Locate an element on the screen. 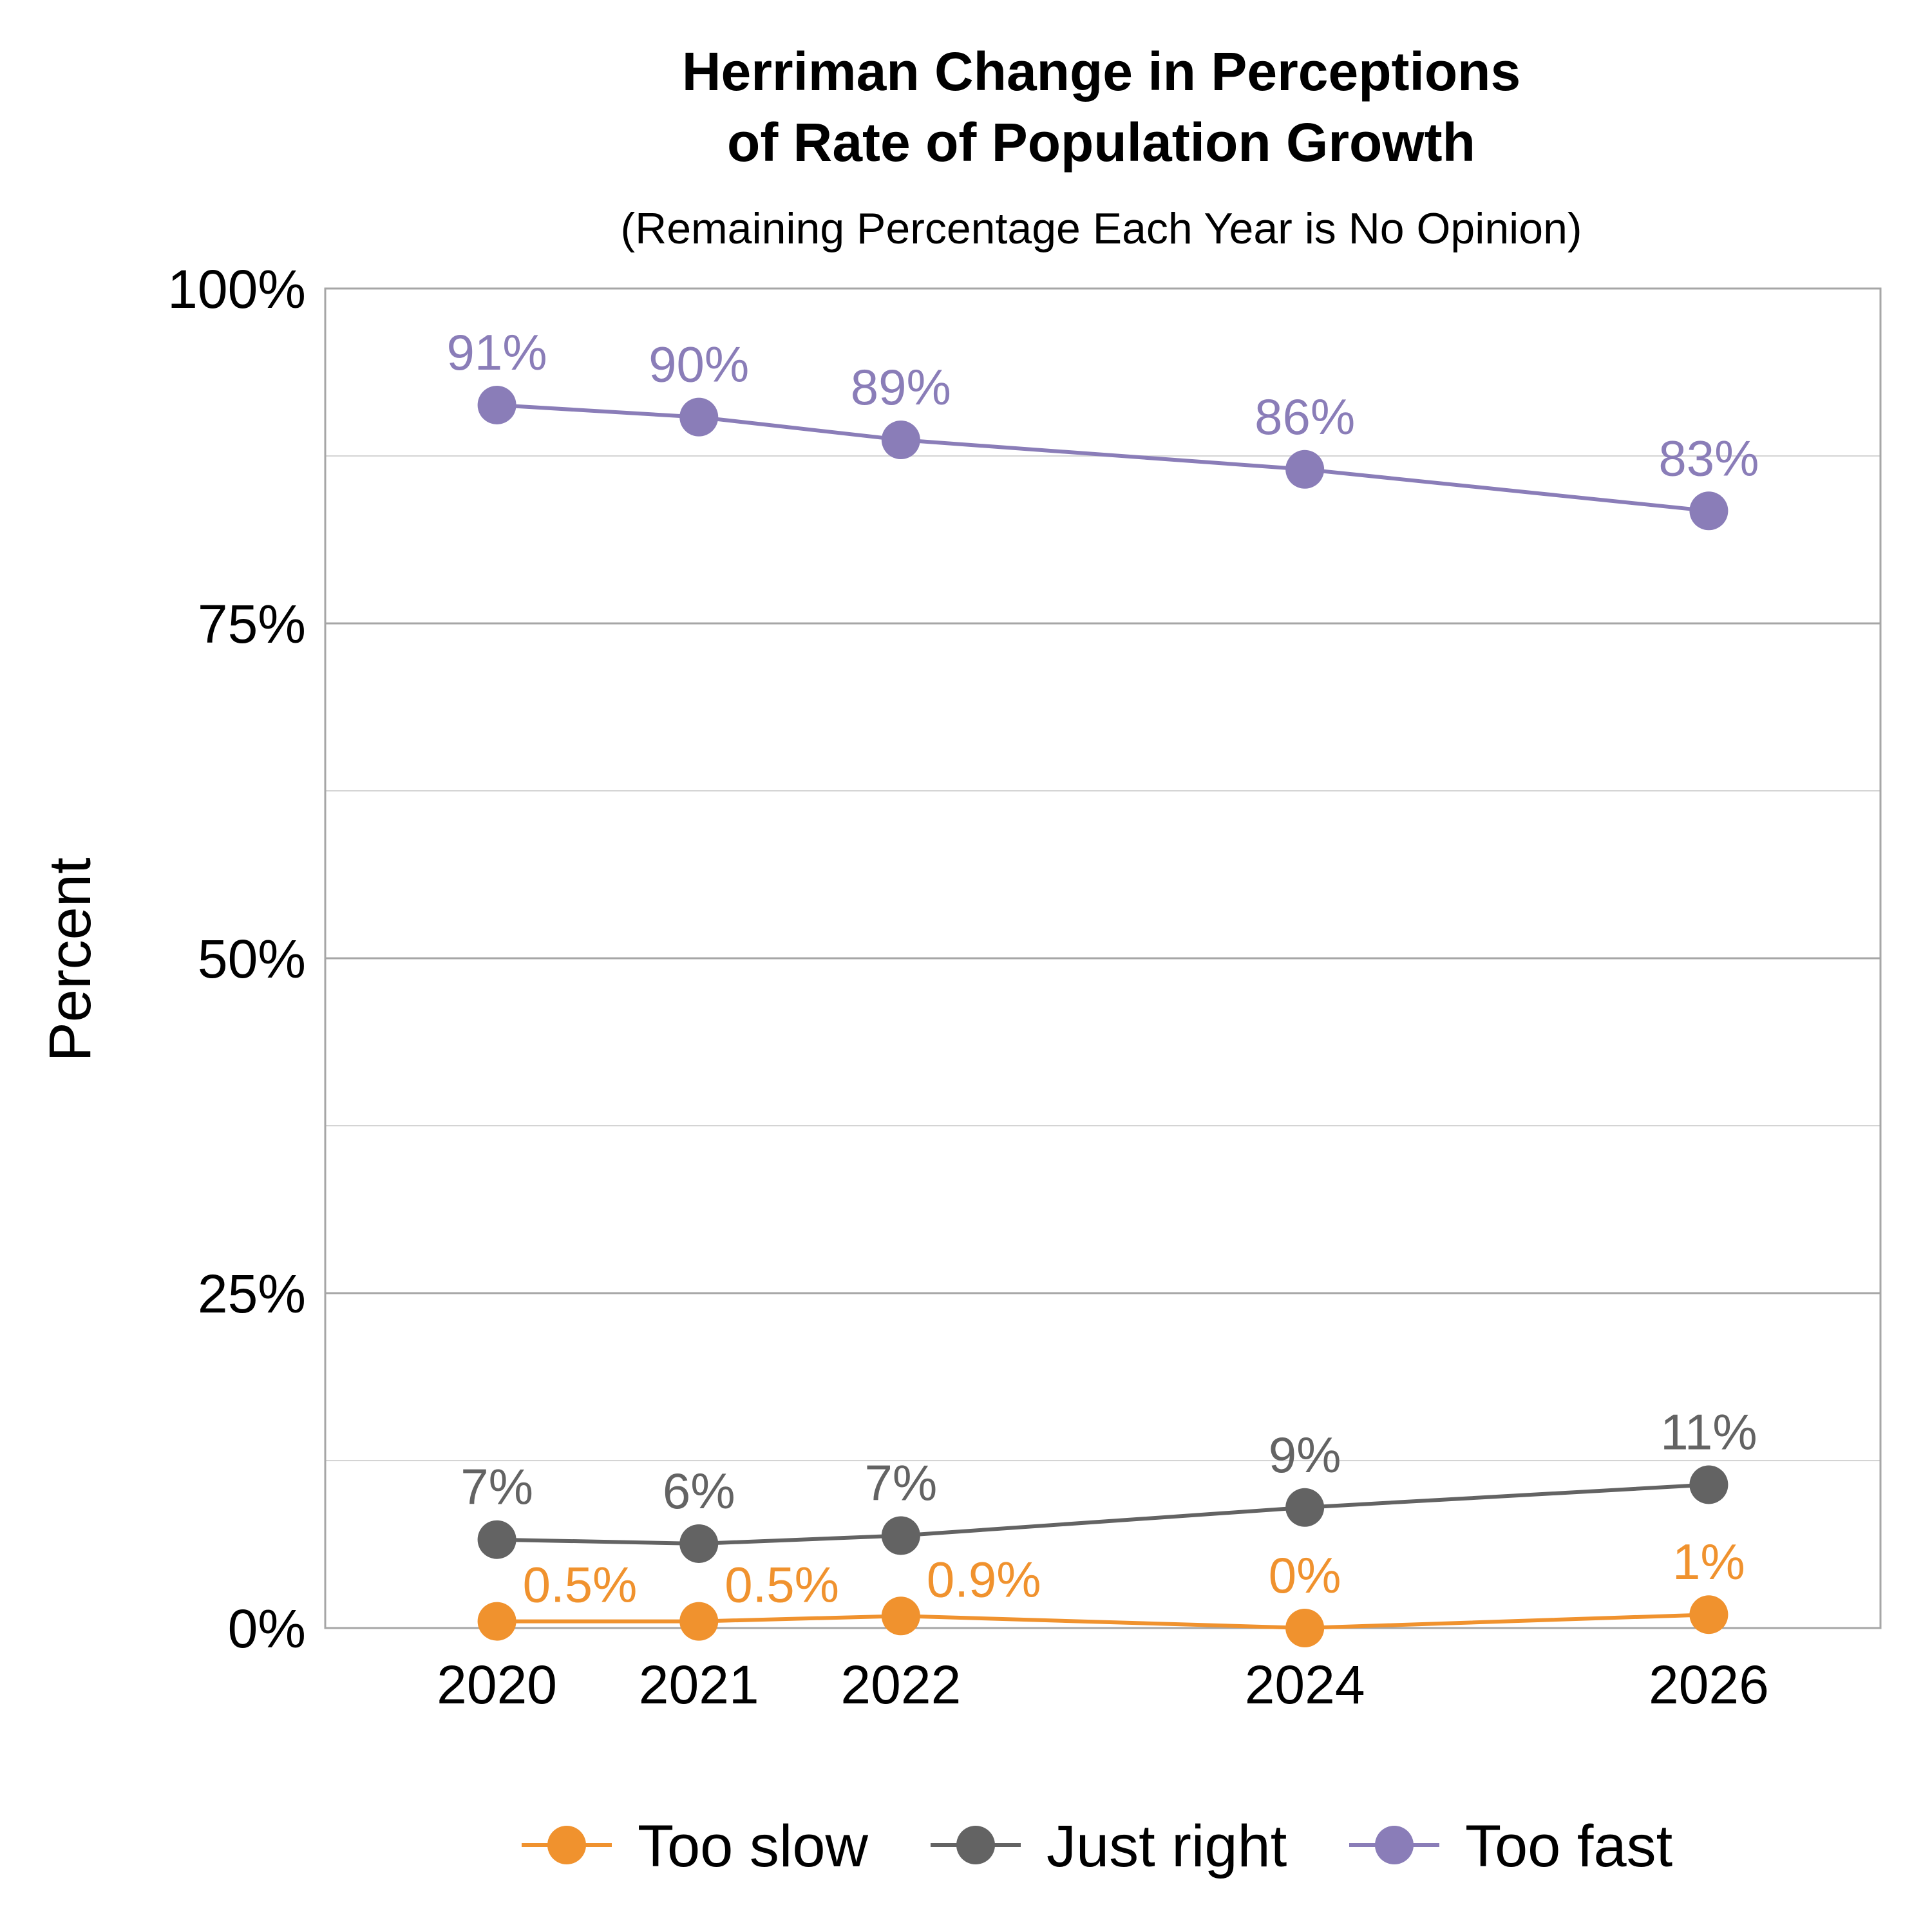 Image resolution: width=1932 pixels, height=1932 pixels. data-label-too-slow: 1% is located at coordinates (1708, 1562).